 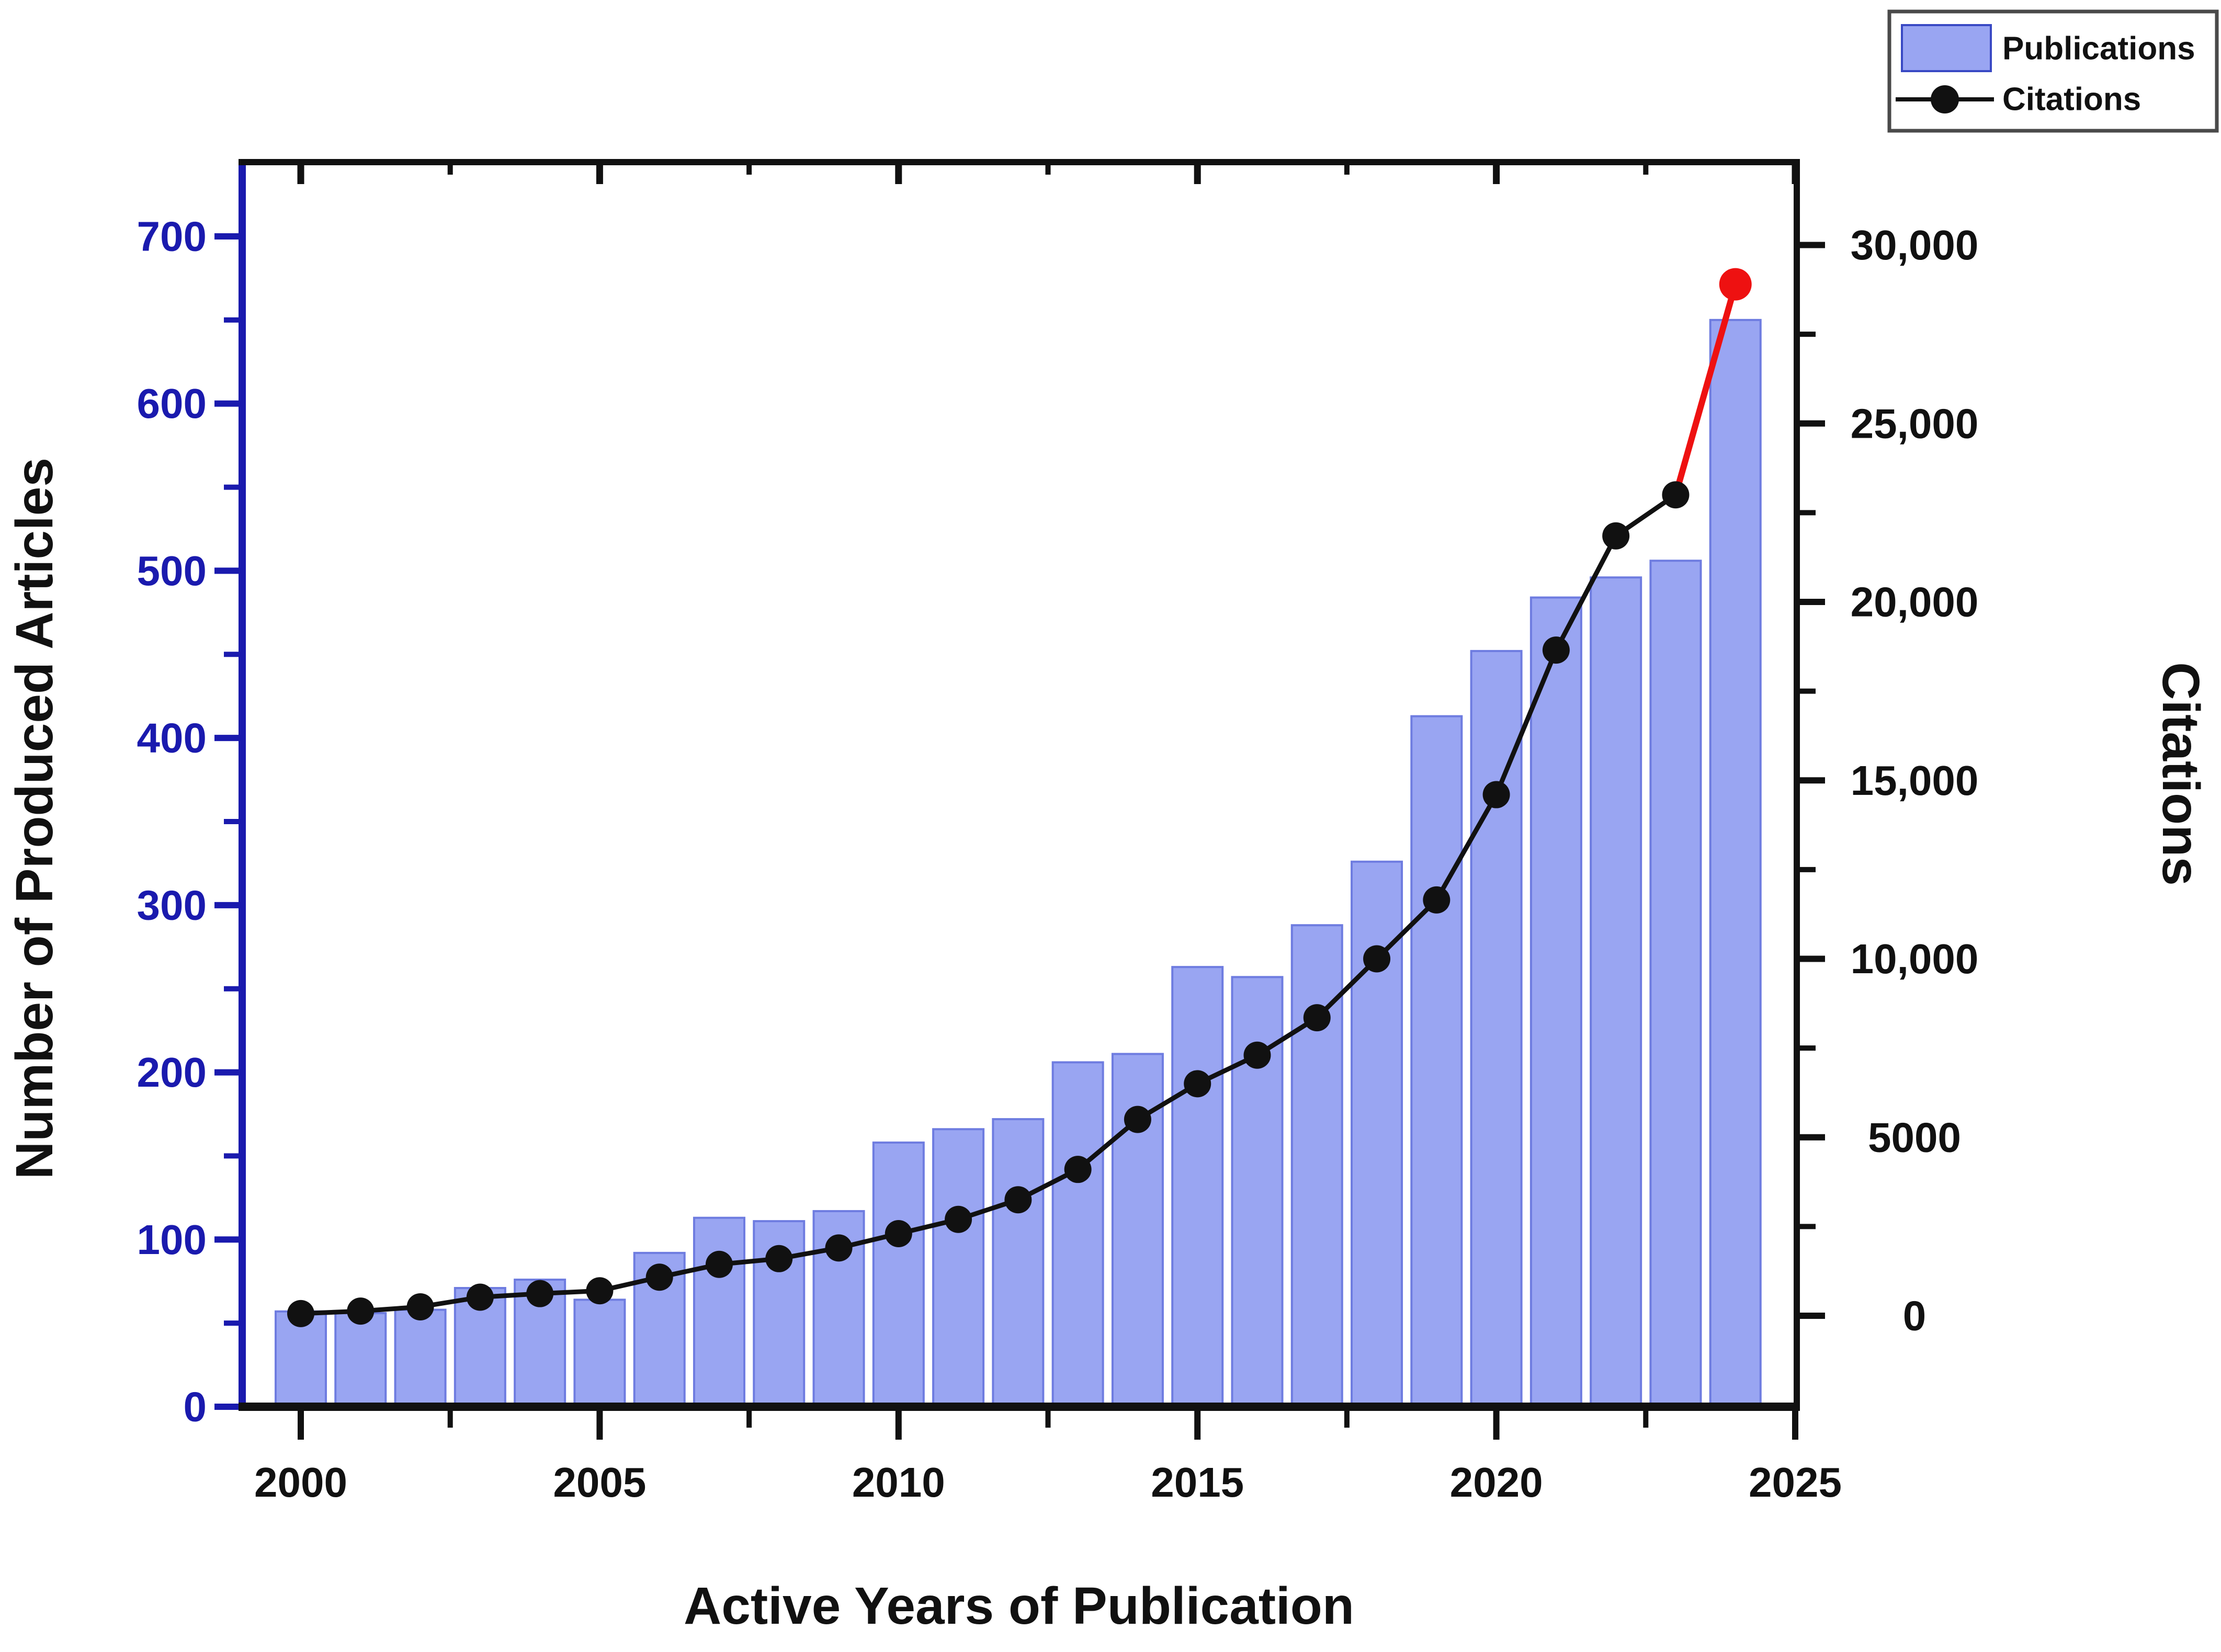 What do you see at coordinates (898, 1234) in the screenshot?
I see `citations-point-2010` at bounding box center [898, 1234].